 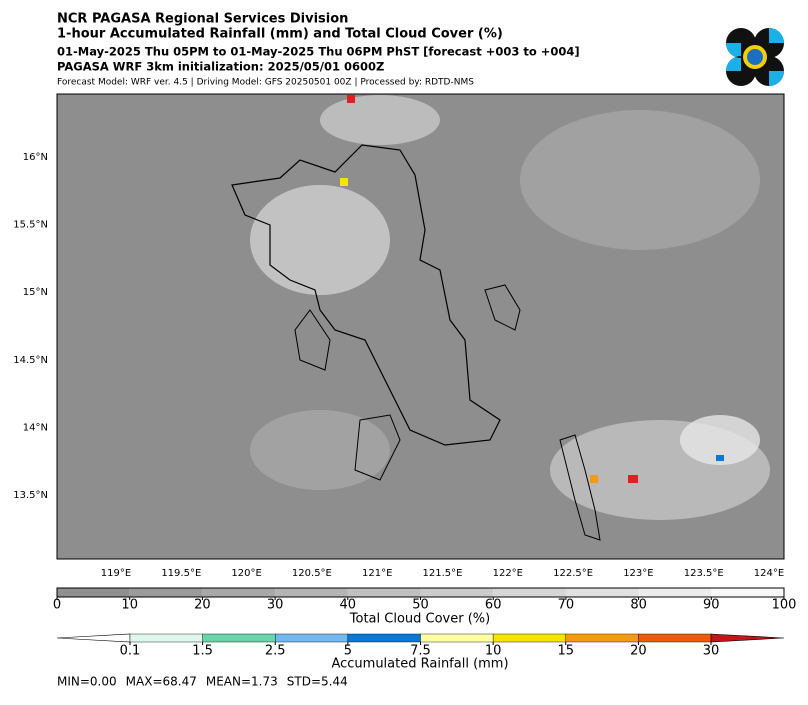 What do you see at coordinates (202, 651) in the screenshot?
I see `rain-tick-label: 1.5` at bounding box center [202, 651].